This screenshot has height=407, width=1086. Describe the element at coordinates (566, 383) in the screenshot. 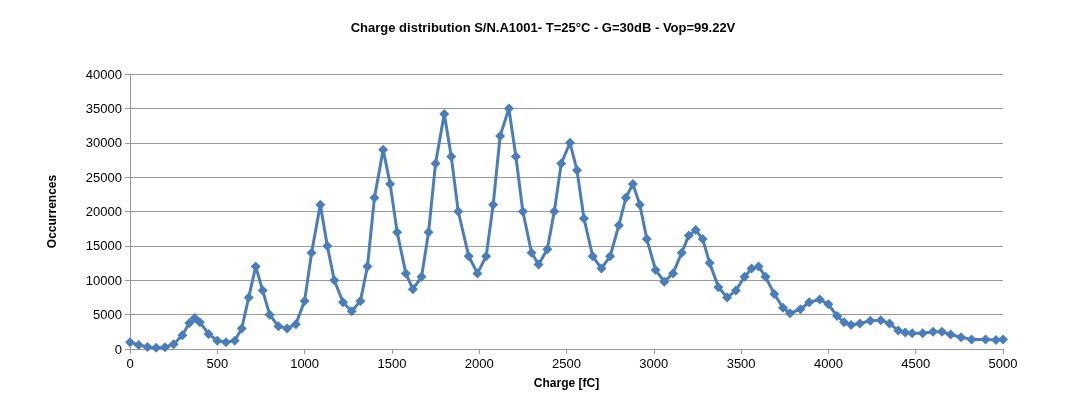

I see `x-axis-title: Charge [fC]` at that location.